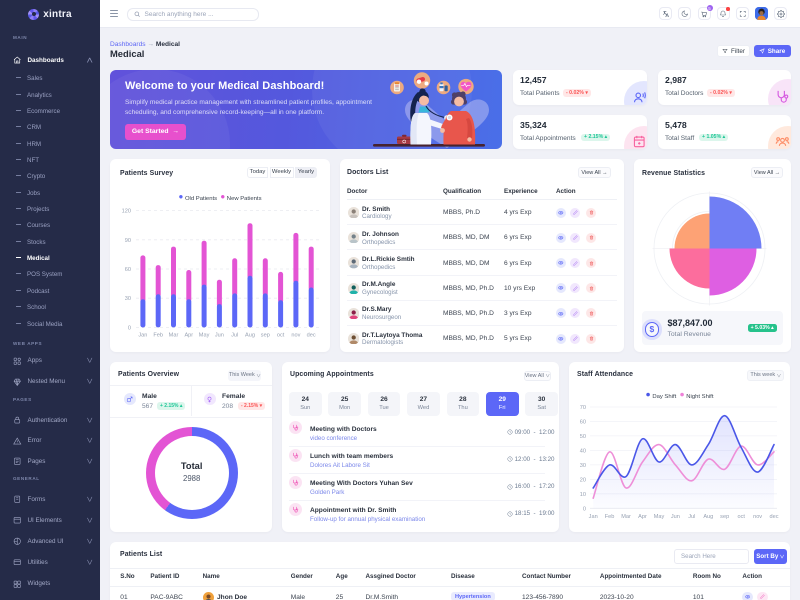 This screenshot has width=800, height=600. Describe the element at coordinates (583, 408) in the screenshot. I see `svg-text: 70` at that location.